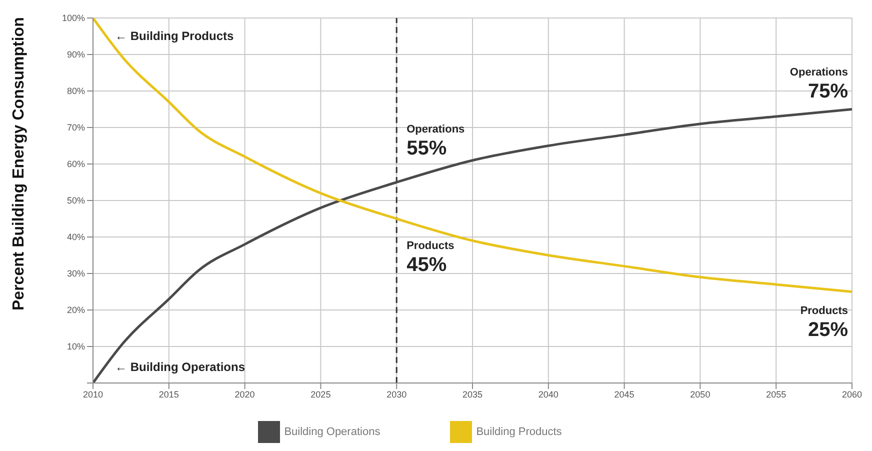  I want to click on y-tick-label: 10%, so click(75, 347).